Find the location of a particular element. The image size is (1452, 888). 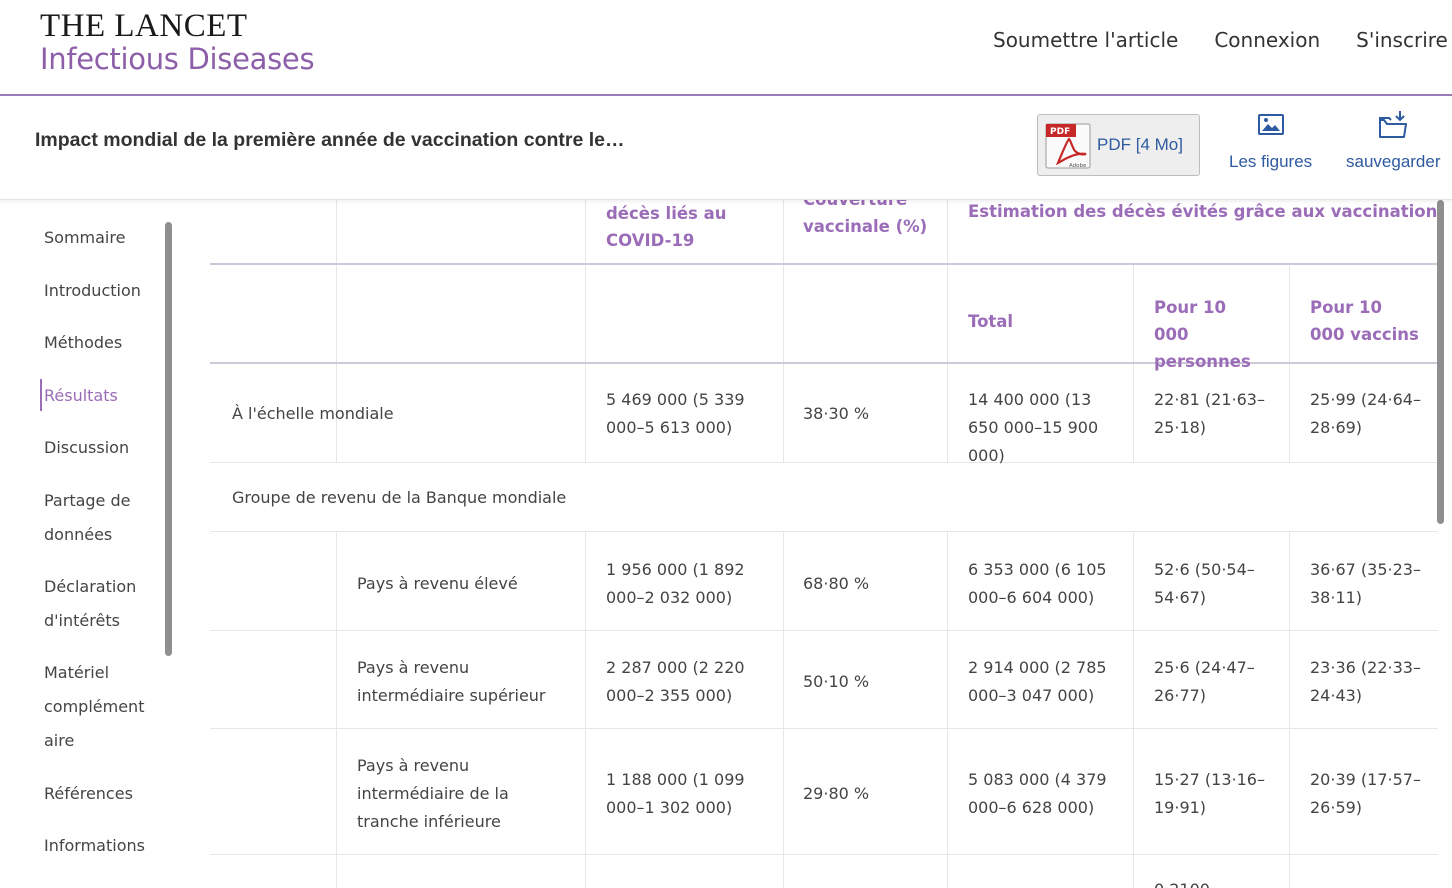

nav-submit-article: Soumettre l'article is located at coordinates (1086, 40).